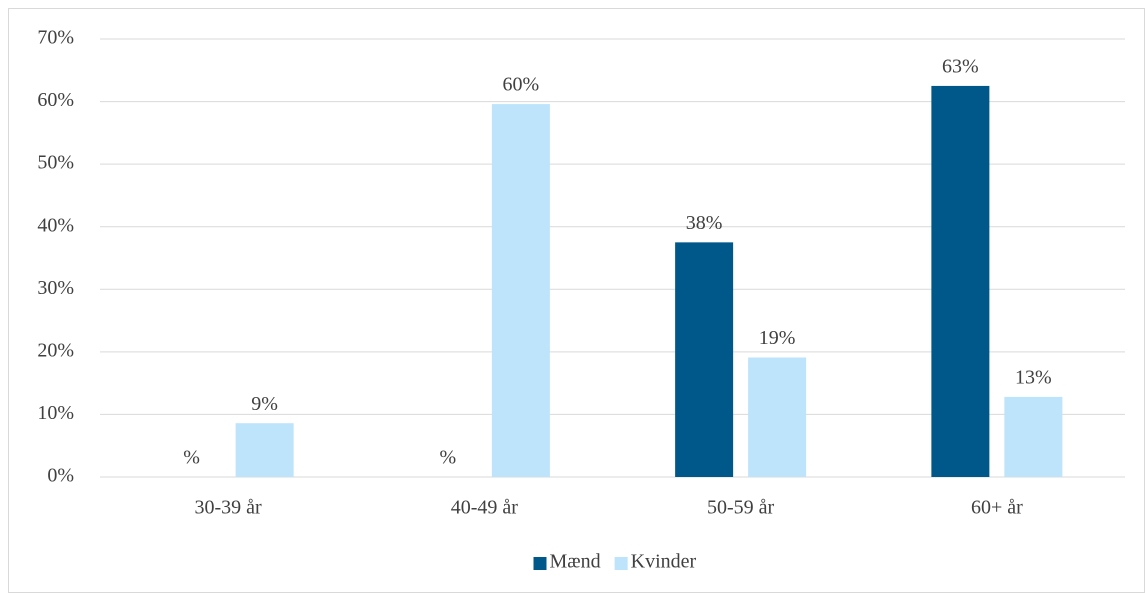 The width and height of the screenshot is (1146, 594). What do you see at coordinates (521, 85) in the screenshot?
I see `value-label: 60%` at bounding box center [521, 85].